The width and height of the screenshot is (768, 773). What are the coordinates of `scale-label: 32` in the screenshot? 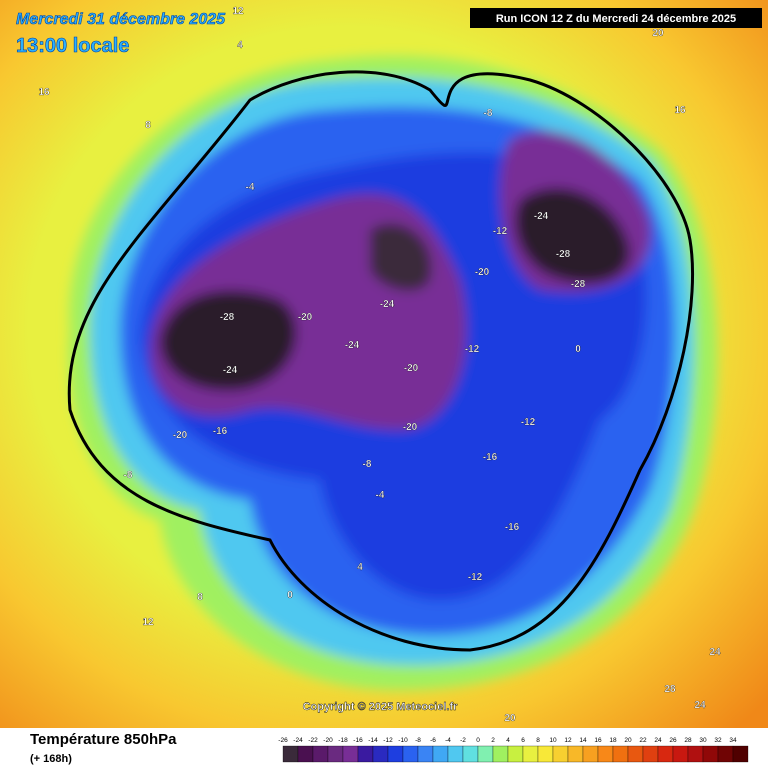 It's located at (718, 740).